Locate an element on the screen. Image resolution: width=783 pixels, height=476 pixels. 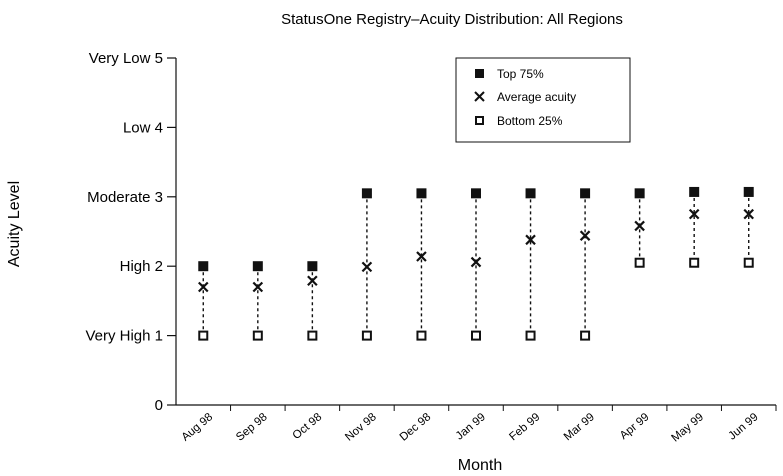
y-axis-title: Acuity Level is located at coordinates (14, 224).